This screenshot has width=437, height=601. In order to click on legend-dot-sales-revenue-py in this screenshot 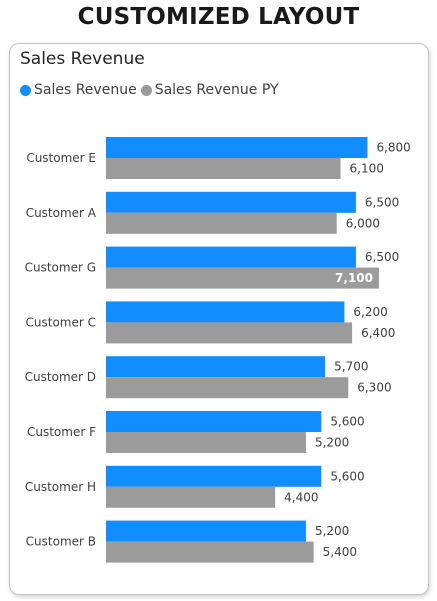, I will do `click(146, 90)`.